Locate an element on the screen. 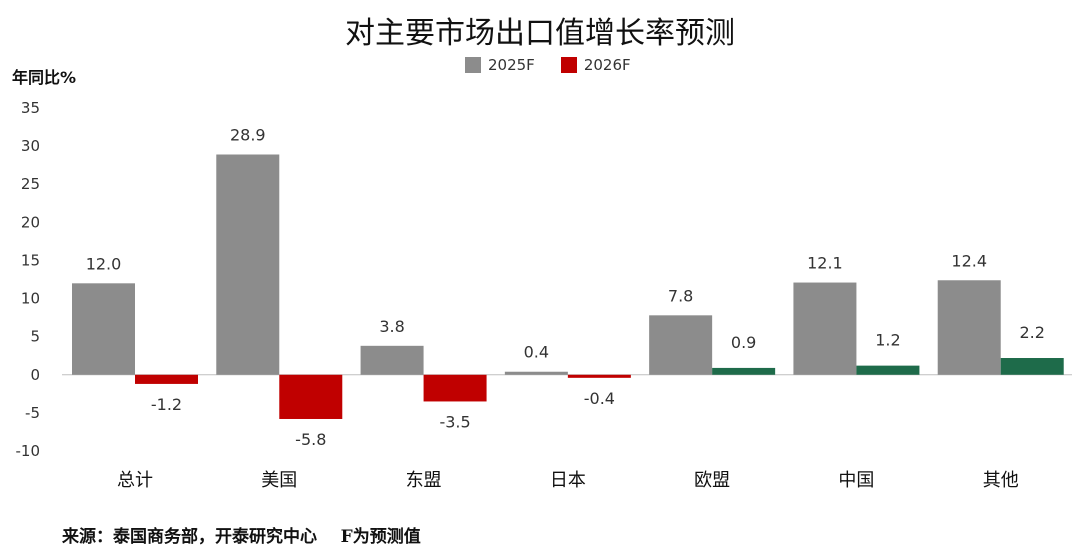  data-label: 1.2 is located at coordinates (887, 340).